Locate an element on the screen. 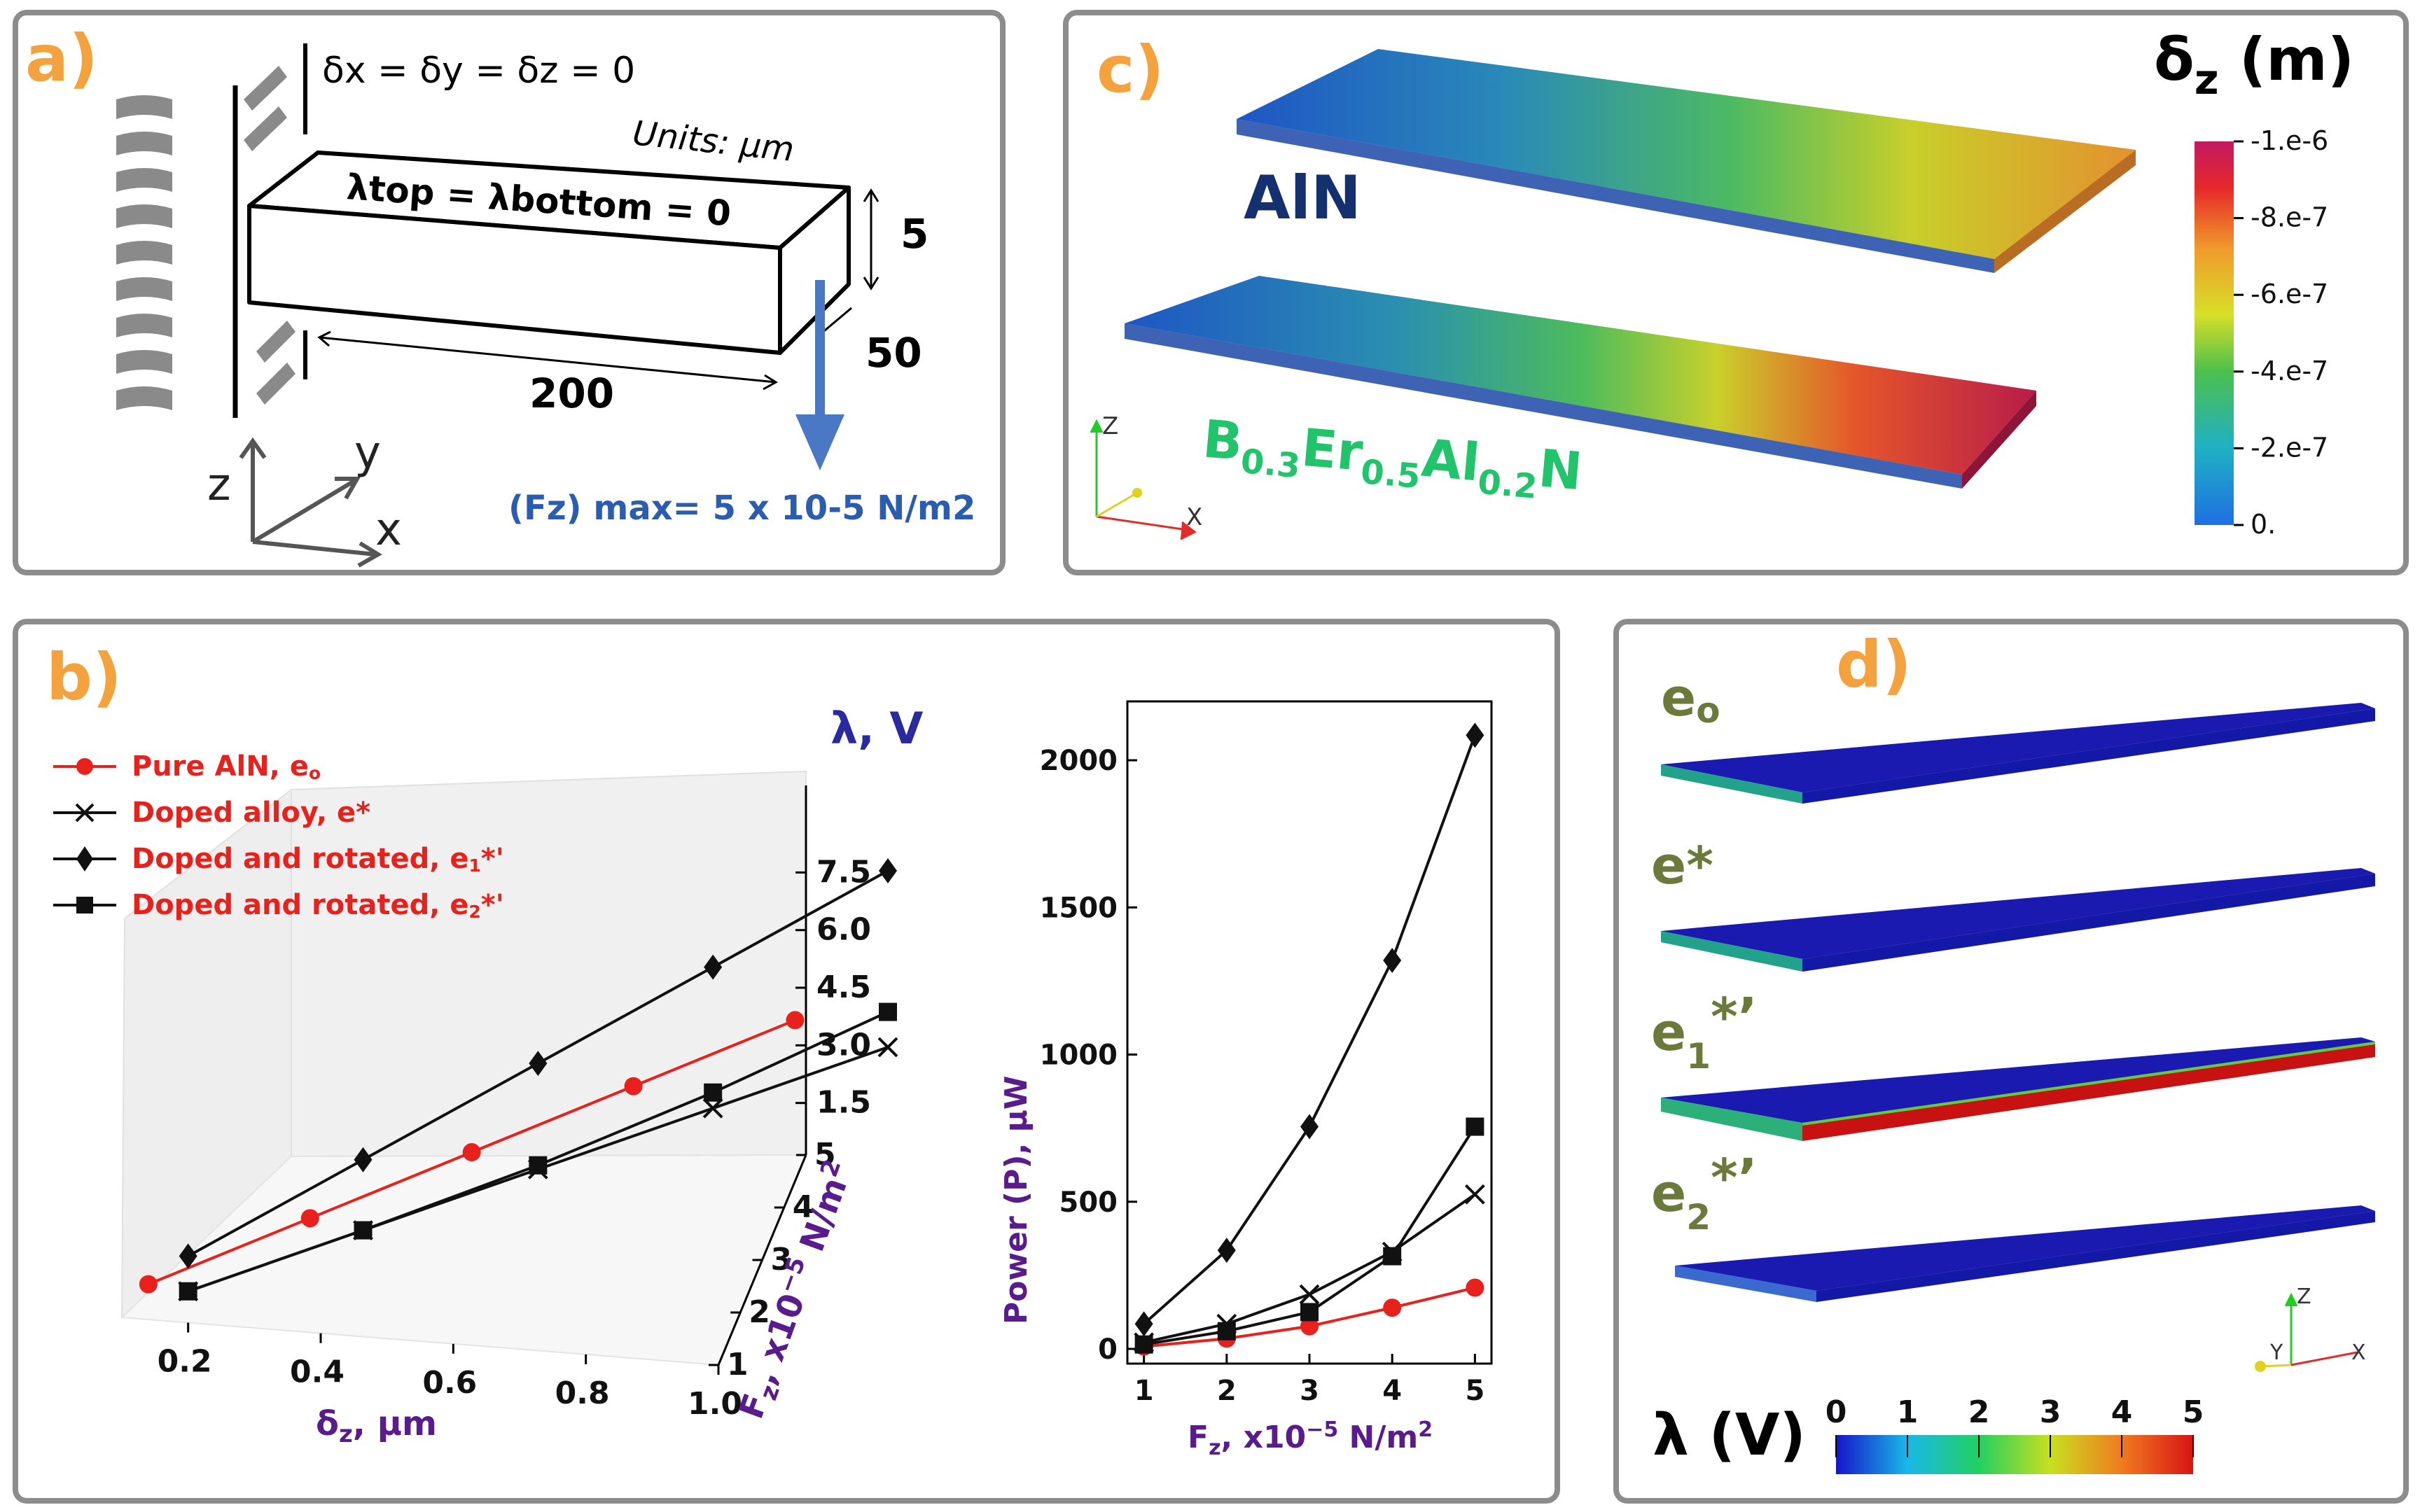  row-label-eo: eo is located at coordinates (1690, 699).